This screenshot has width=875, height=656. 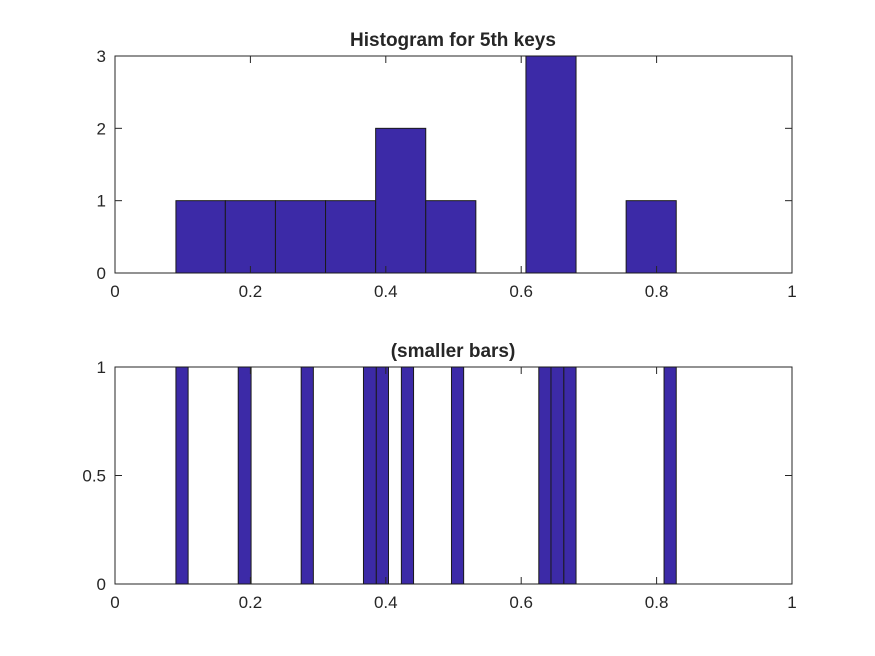 What do you see at coordinates (94, 476) in the screenshot?
I see `y-tick-label: 0.5` at bounding box center [94, 476].